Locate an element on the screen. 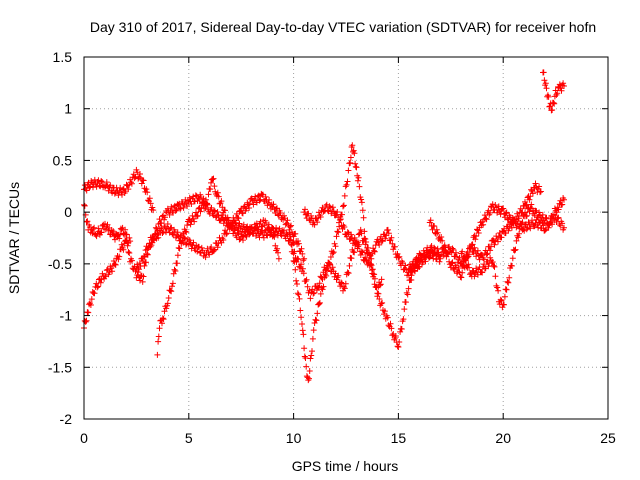 This screenshot has height=480, width=640. y-axis-label: SDTVAR / TECUs is located at coordinates (14, 238).